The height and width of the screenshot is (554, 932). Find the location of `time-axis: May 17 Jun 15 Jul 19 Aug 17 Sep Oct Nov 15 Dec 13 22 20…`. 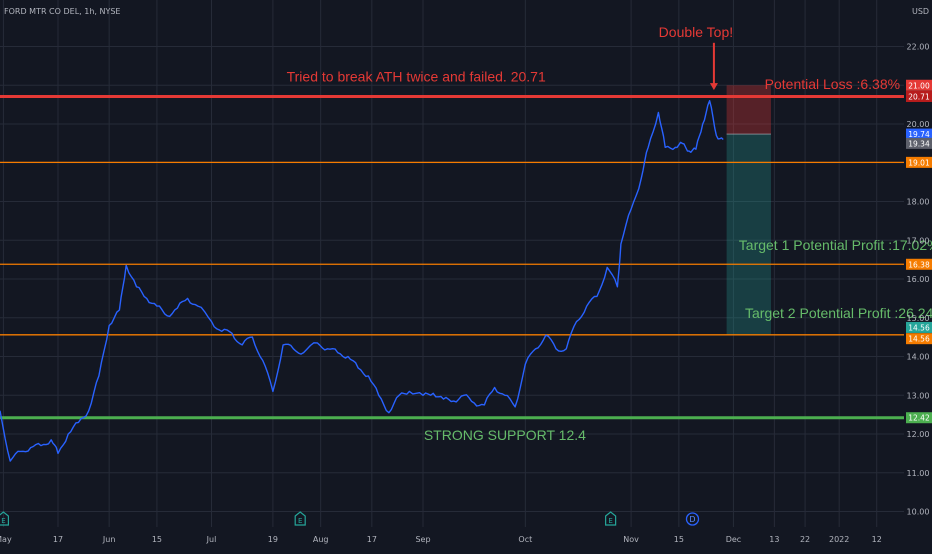

time-axis: May 17 Jun 15 Jul 19 Aug 17 Sep Oct Nov 15 Dec 13 22 20… is located at coordinates (441, 539).